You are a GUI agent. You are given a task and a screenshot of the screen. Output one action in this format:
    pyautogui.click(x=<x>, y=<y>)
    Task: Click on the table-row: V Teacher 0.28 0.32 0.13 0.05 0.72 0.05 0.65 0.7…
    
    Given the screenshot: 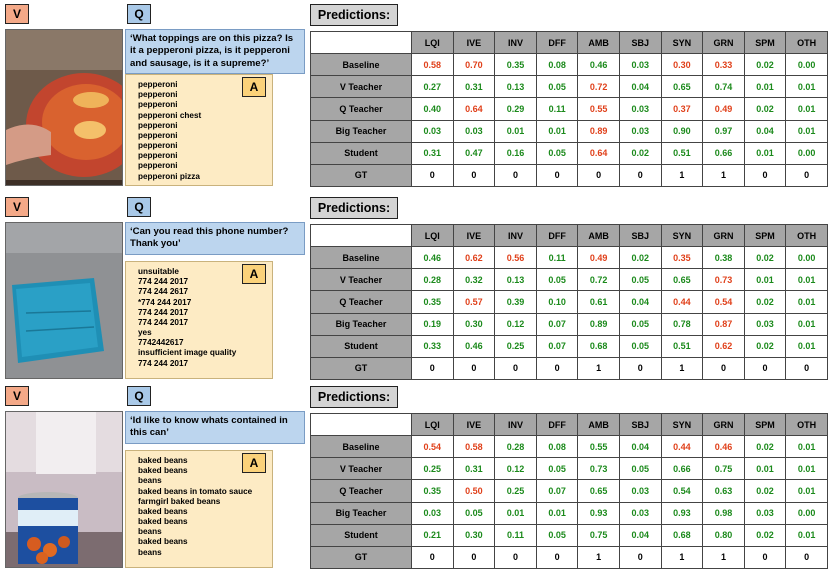 What is the action you would take?
    pyautogui.click(x=569, y=280)
    